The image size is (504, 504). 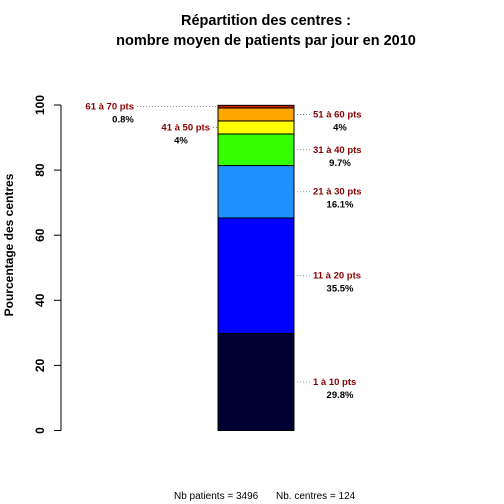 What do you see at coordinates (40, 235) in the screenshot?
I see `y-tick-label-3: 60` at bounding box center [40, 235].